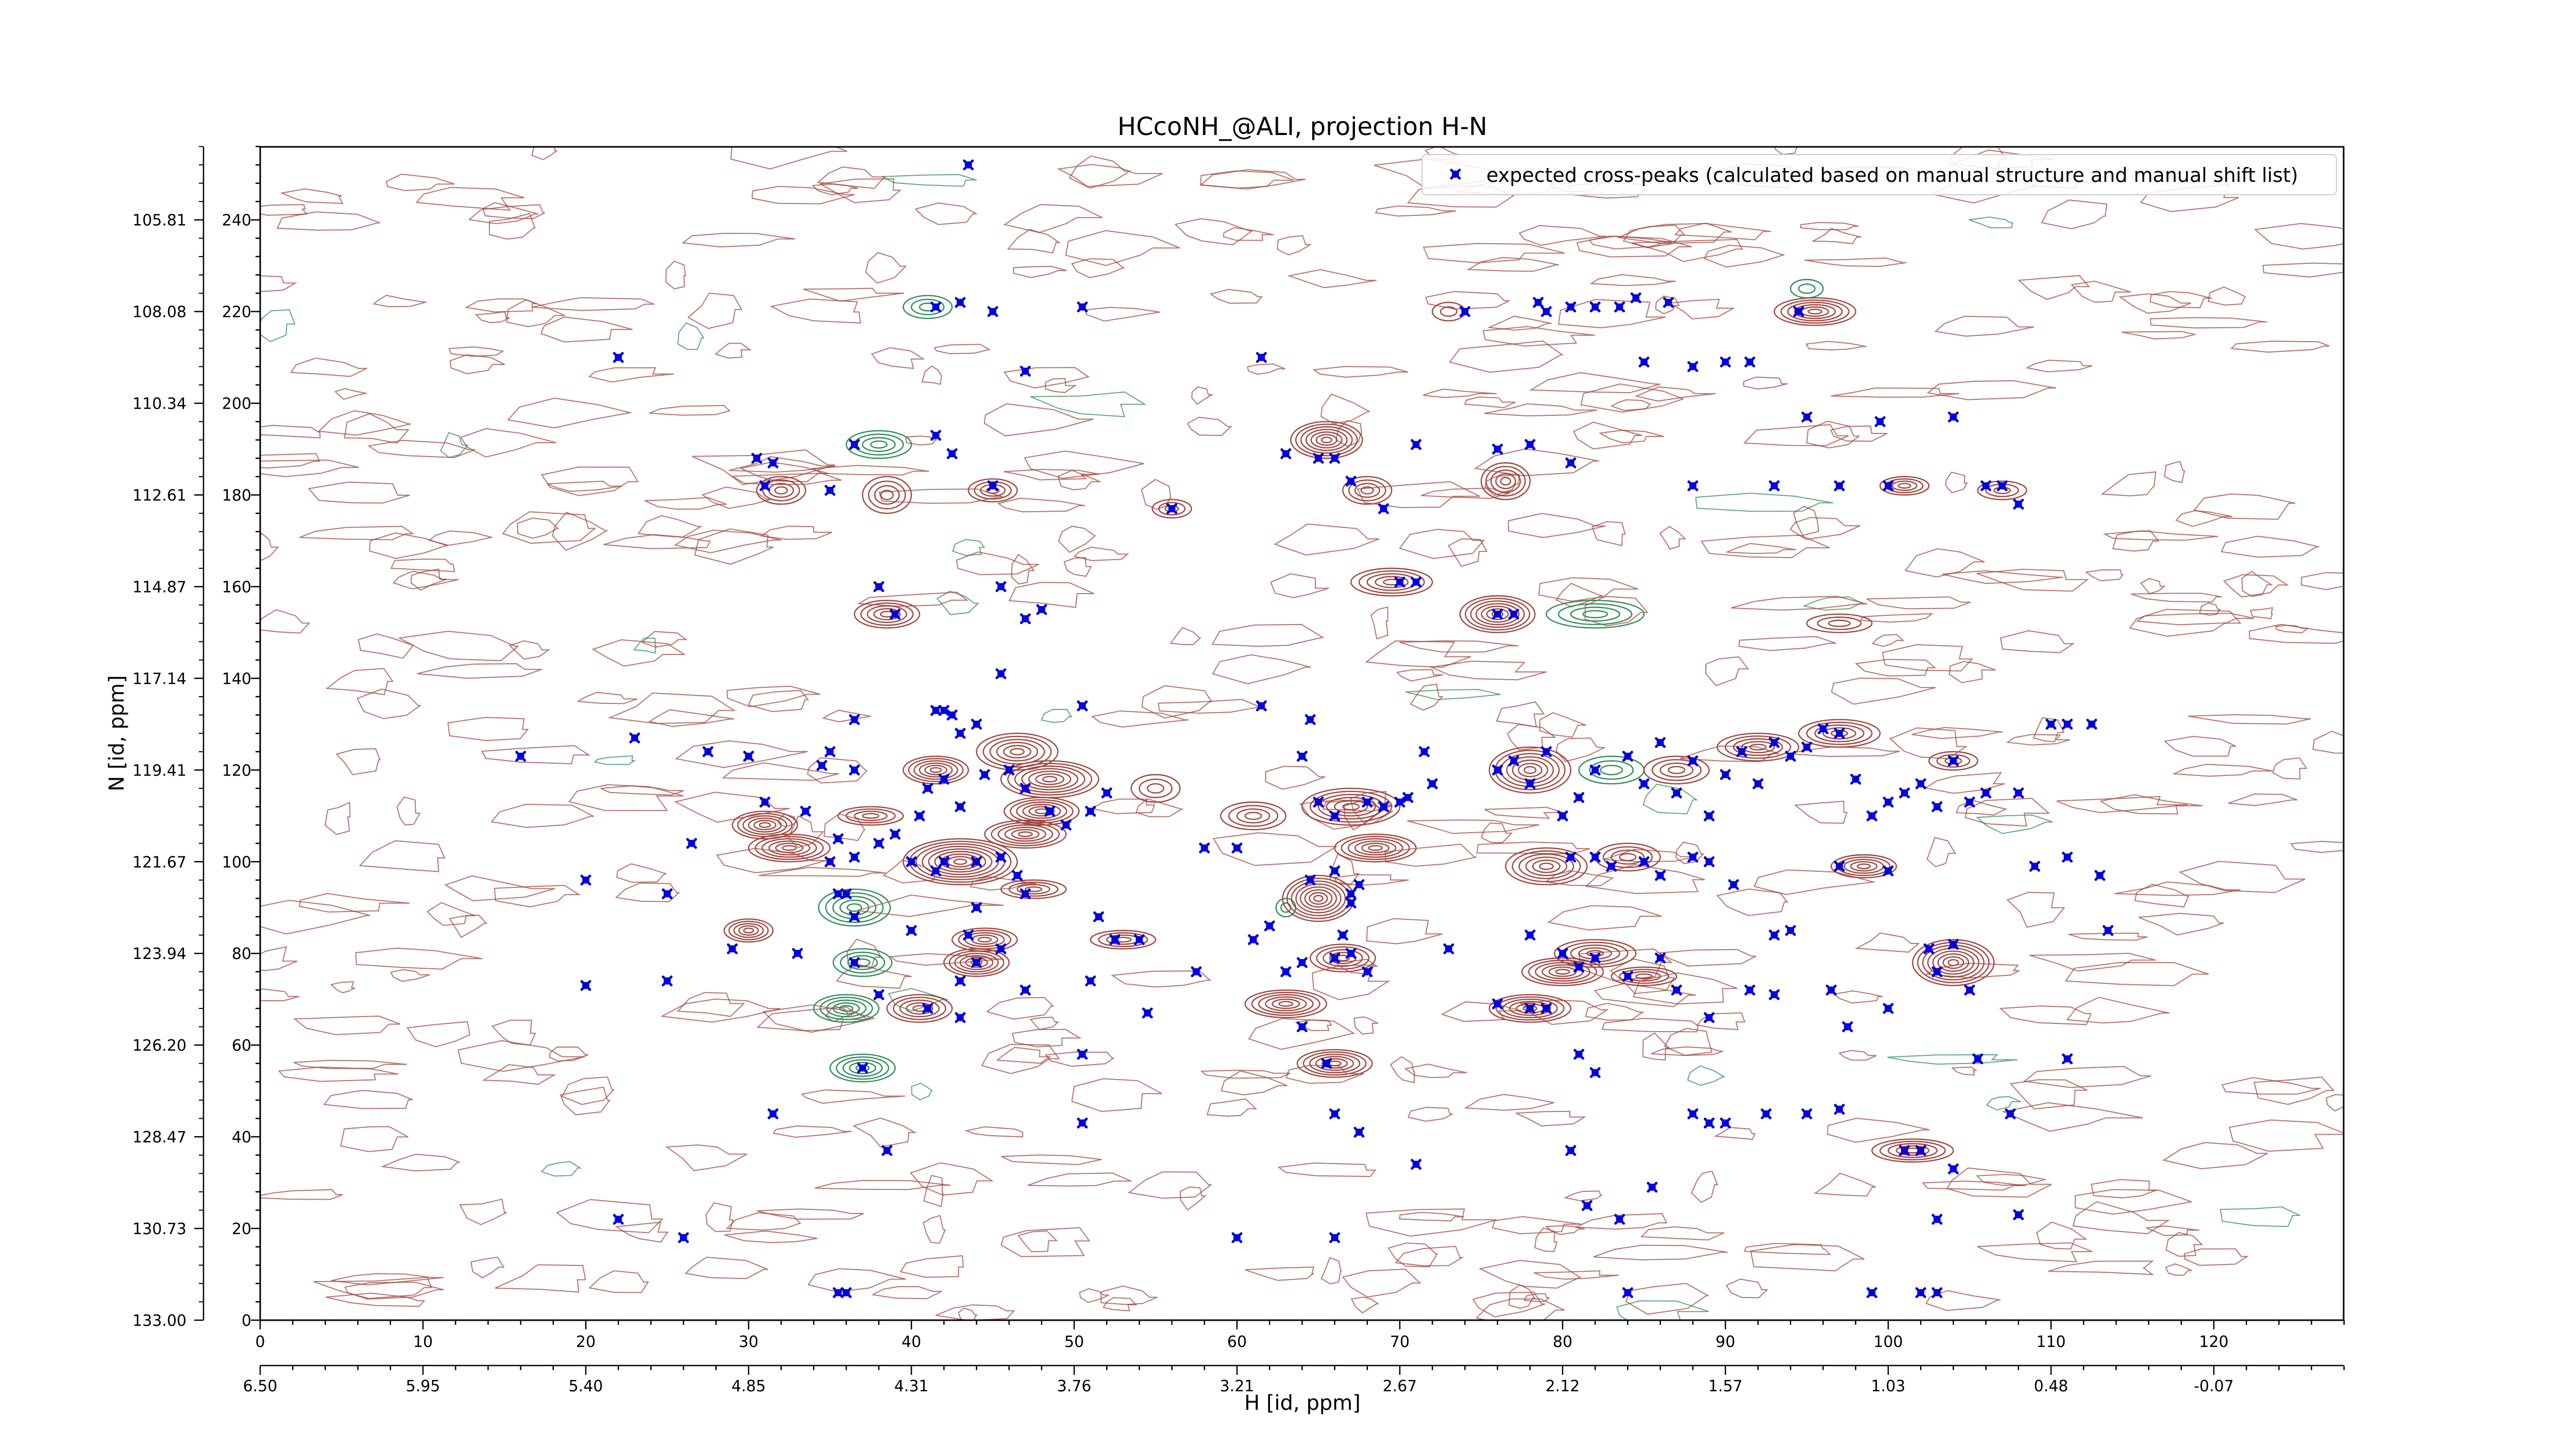 The width and height of the screenshot is (2576, 1449). Describe the element at coordinates (1563, 1386) in the screenshot. I see `x-ppm-tick-label: 2.12` at that location.